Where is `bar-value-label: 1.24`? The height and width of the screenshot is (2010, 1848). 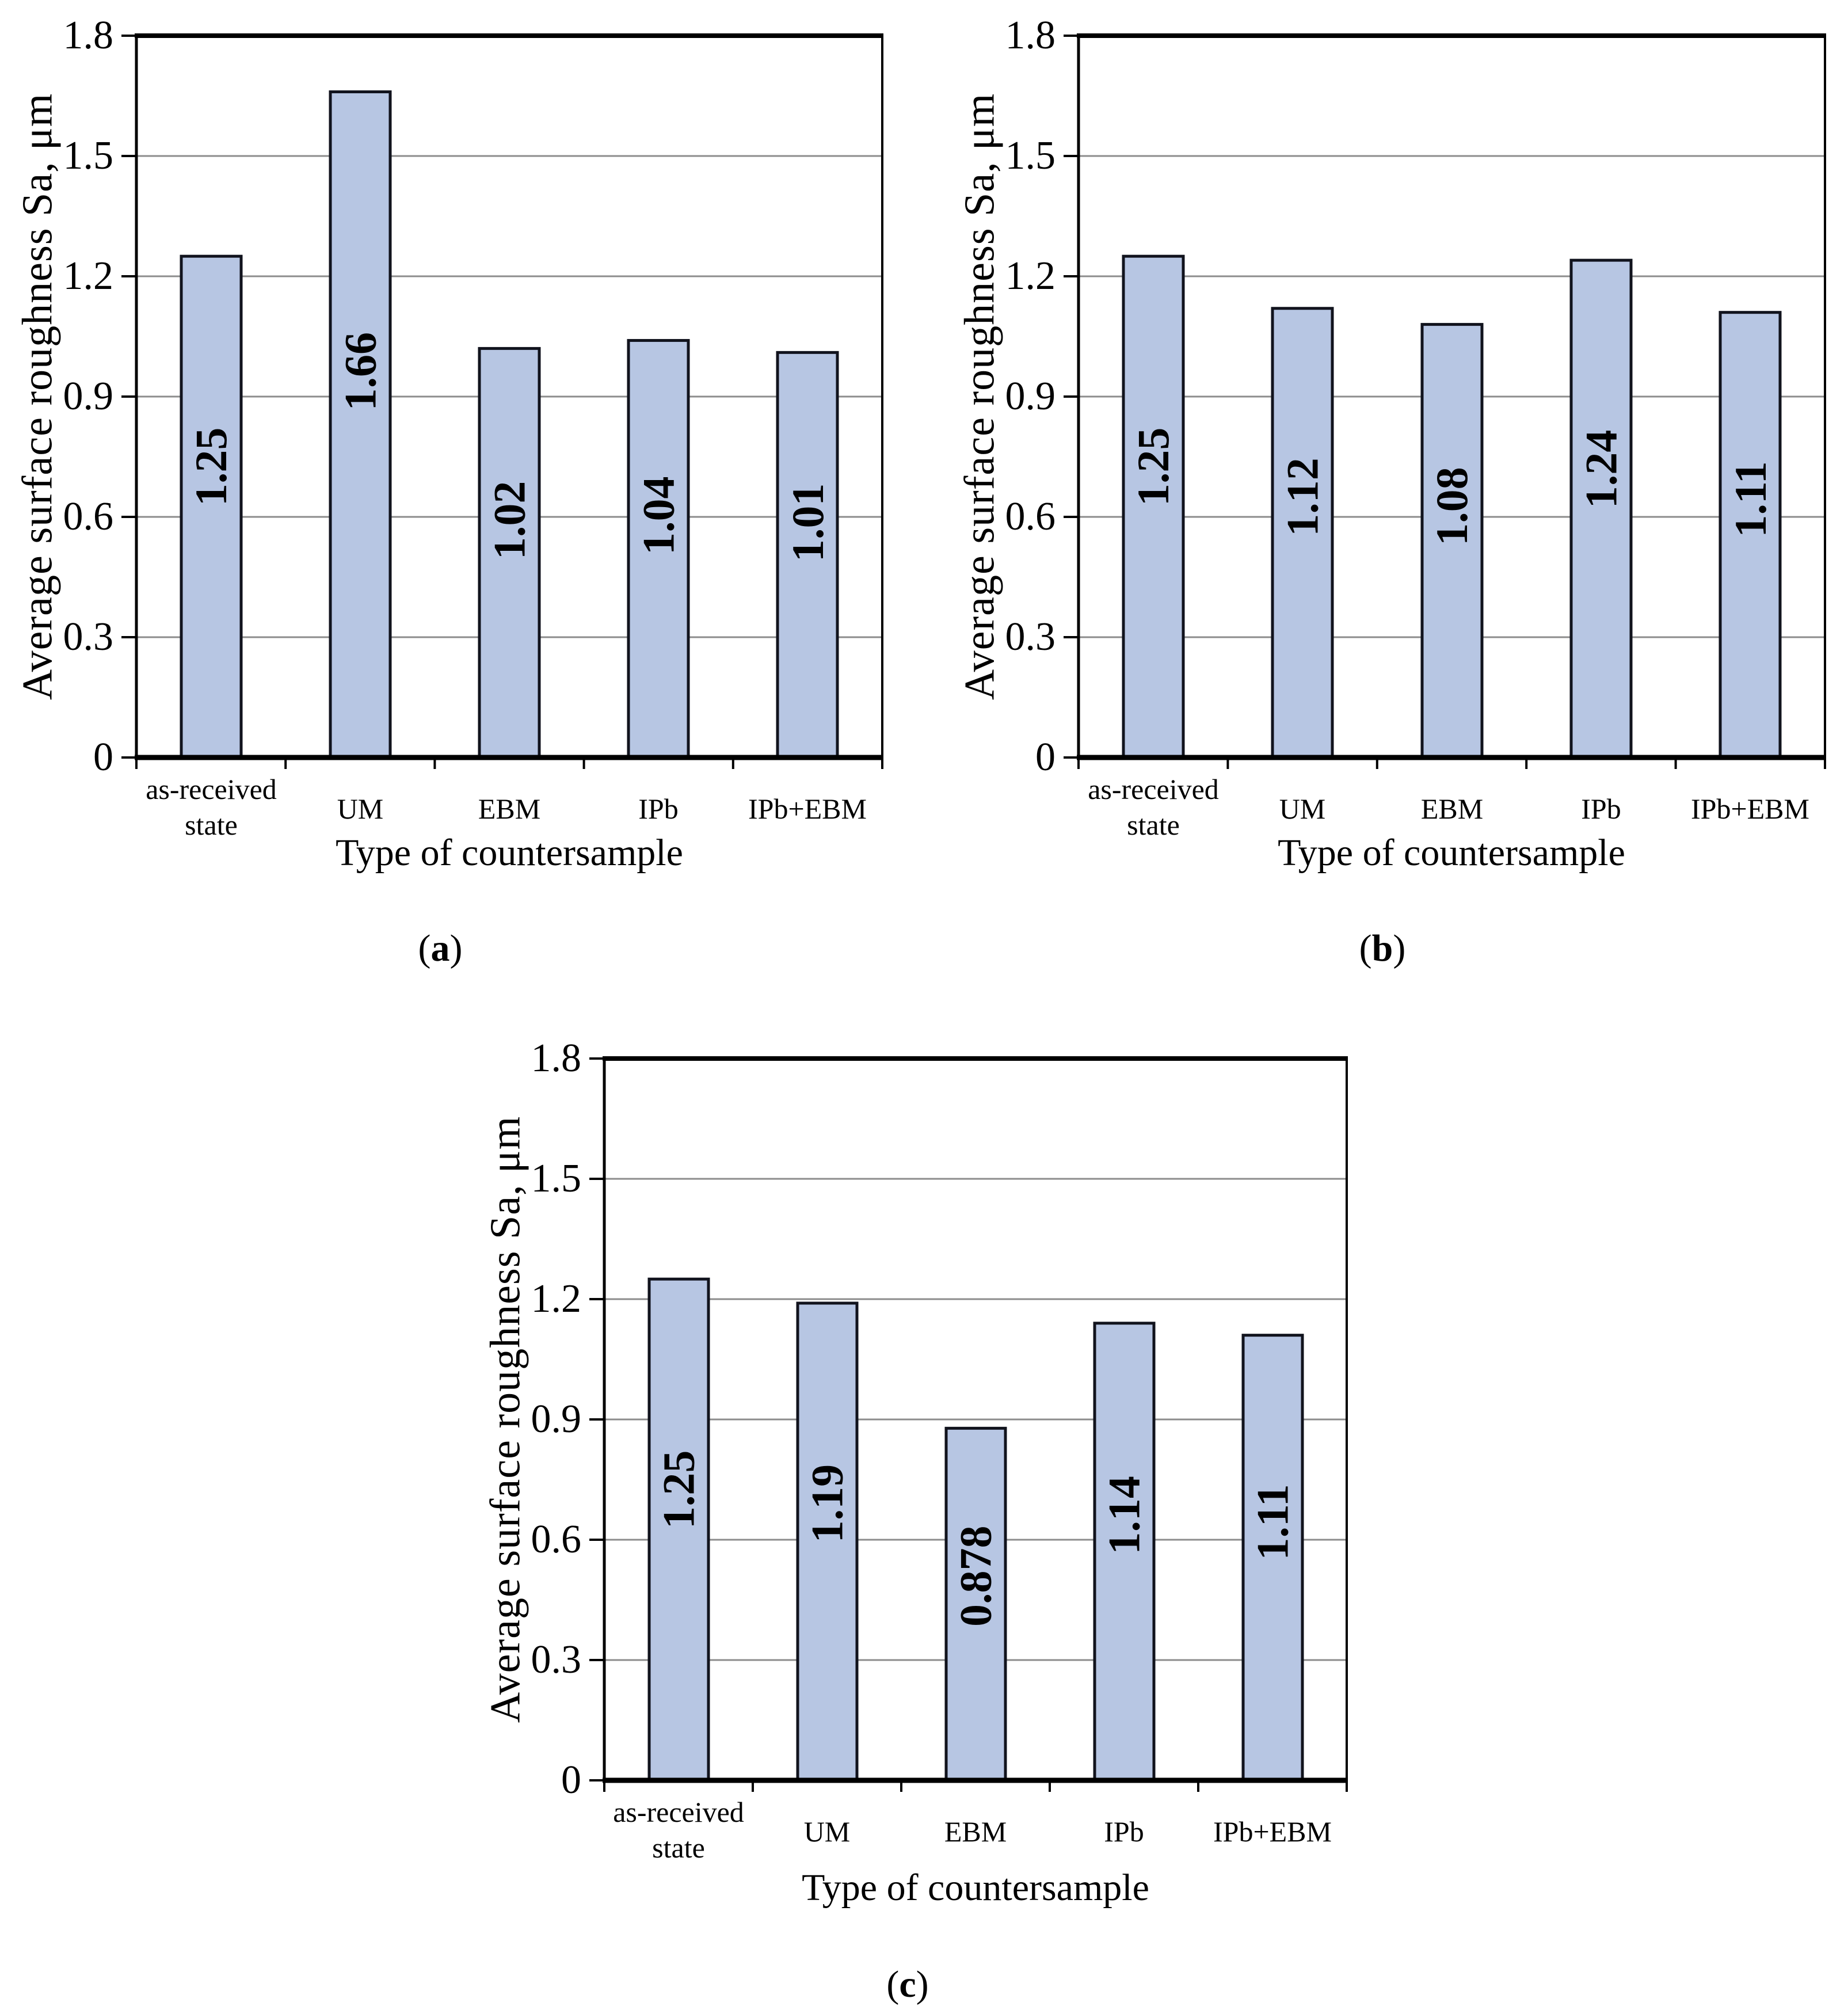
bar-value-label: 1.24 is located at coordinates (1601, 469).